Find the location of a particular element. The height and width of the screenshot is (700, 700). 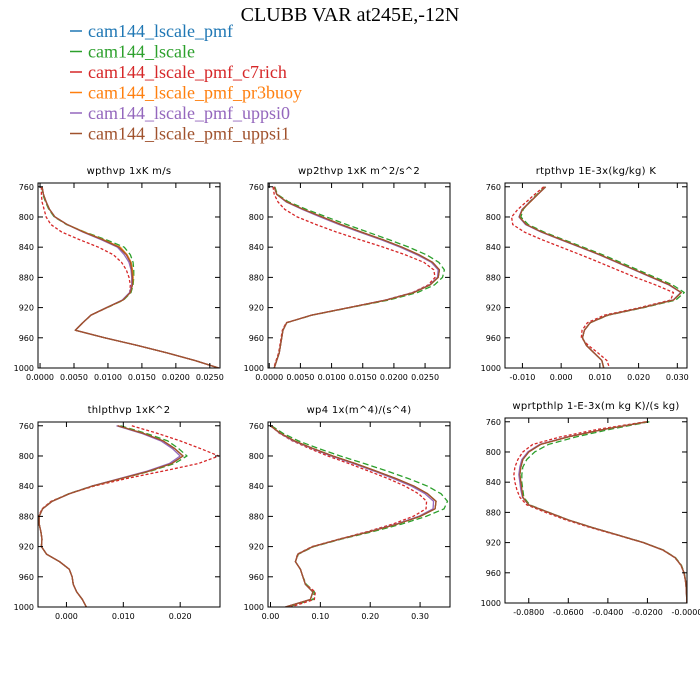

legend-label: cam144_lscale_pmf_uppsi1 is located at coordinates (189, 134).